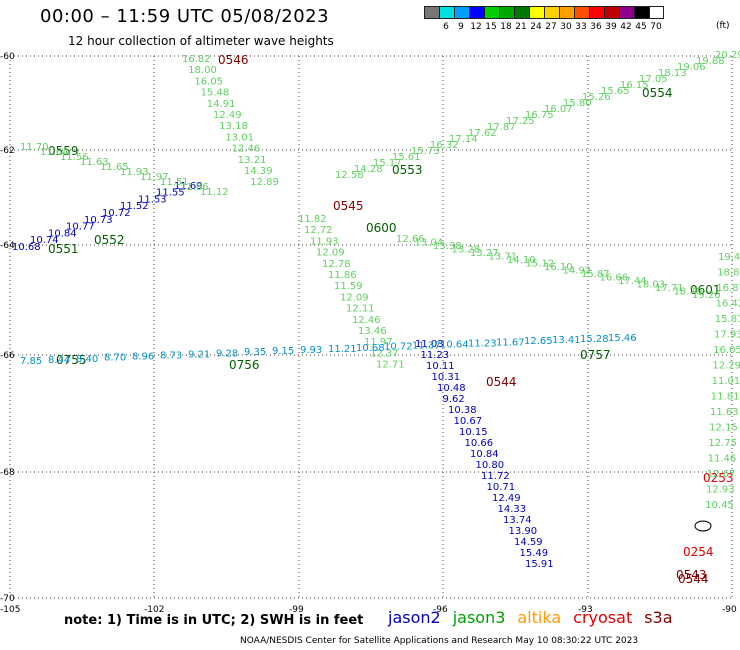 This screenshot has height=650, width=740. Describe the element at coordinates (517, 520) in the screenshot. I see `pass-low-value: 13.74` at that location.